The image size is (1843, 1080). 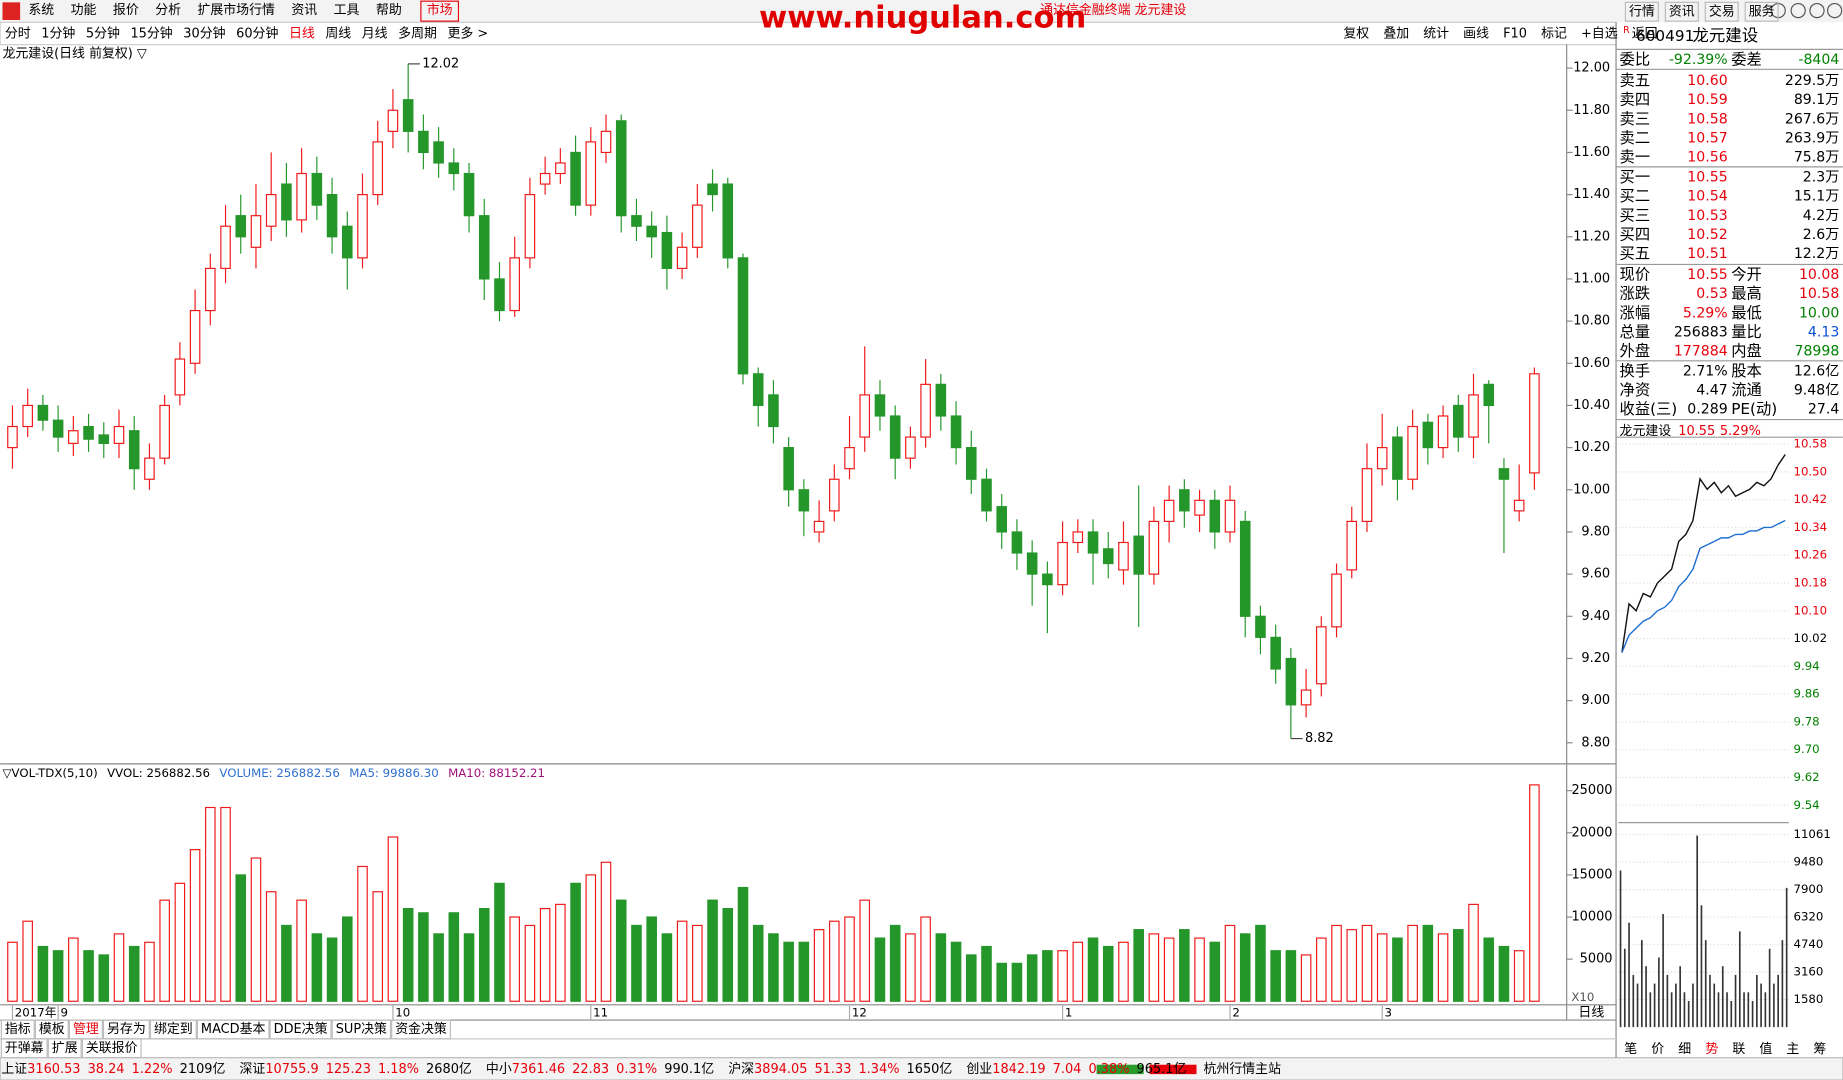 I want to click on mini-tab: 主, so click(x=1792, y=1049).